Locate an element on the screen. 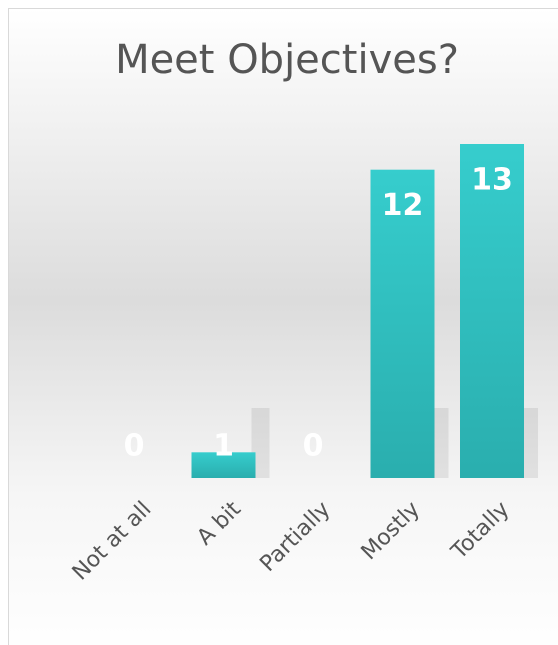 This screenshot has width=558, height=645. data-label: 1 is located at coordinates (223, 446).